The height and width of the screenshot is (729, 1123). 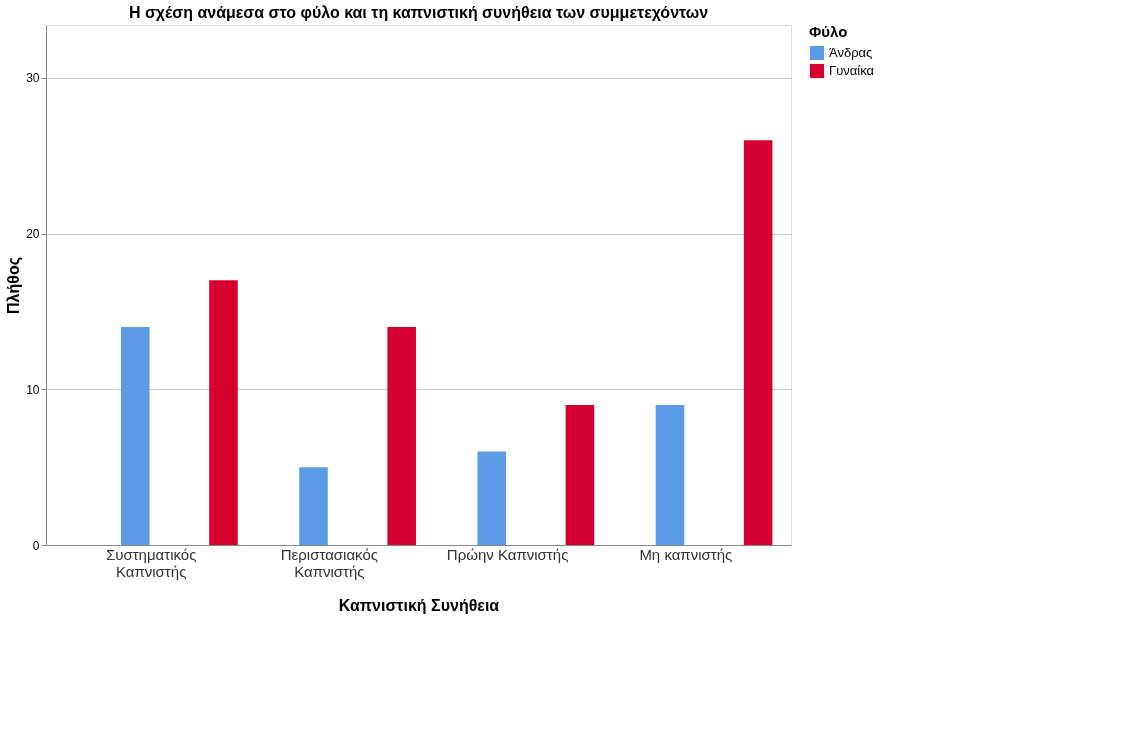 What do you see at coordinates (33, 78) in the screenshot?
I see `y-tick-label: 30` at bounding box center [33, 78].